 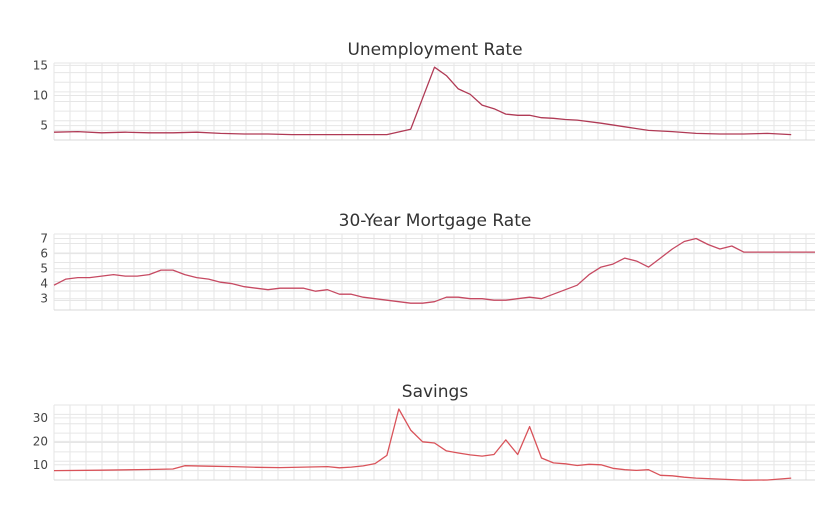 What do you see at coordinates (44, 284) in the screenshot?
I see `y-tick-label: 4` at bounding box center [44, 284].